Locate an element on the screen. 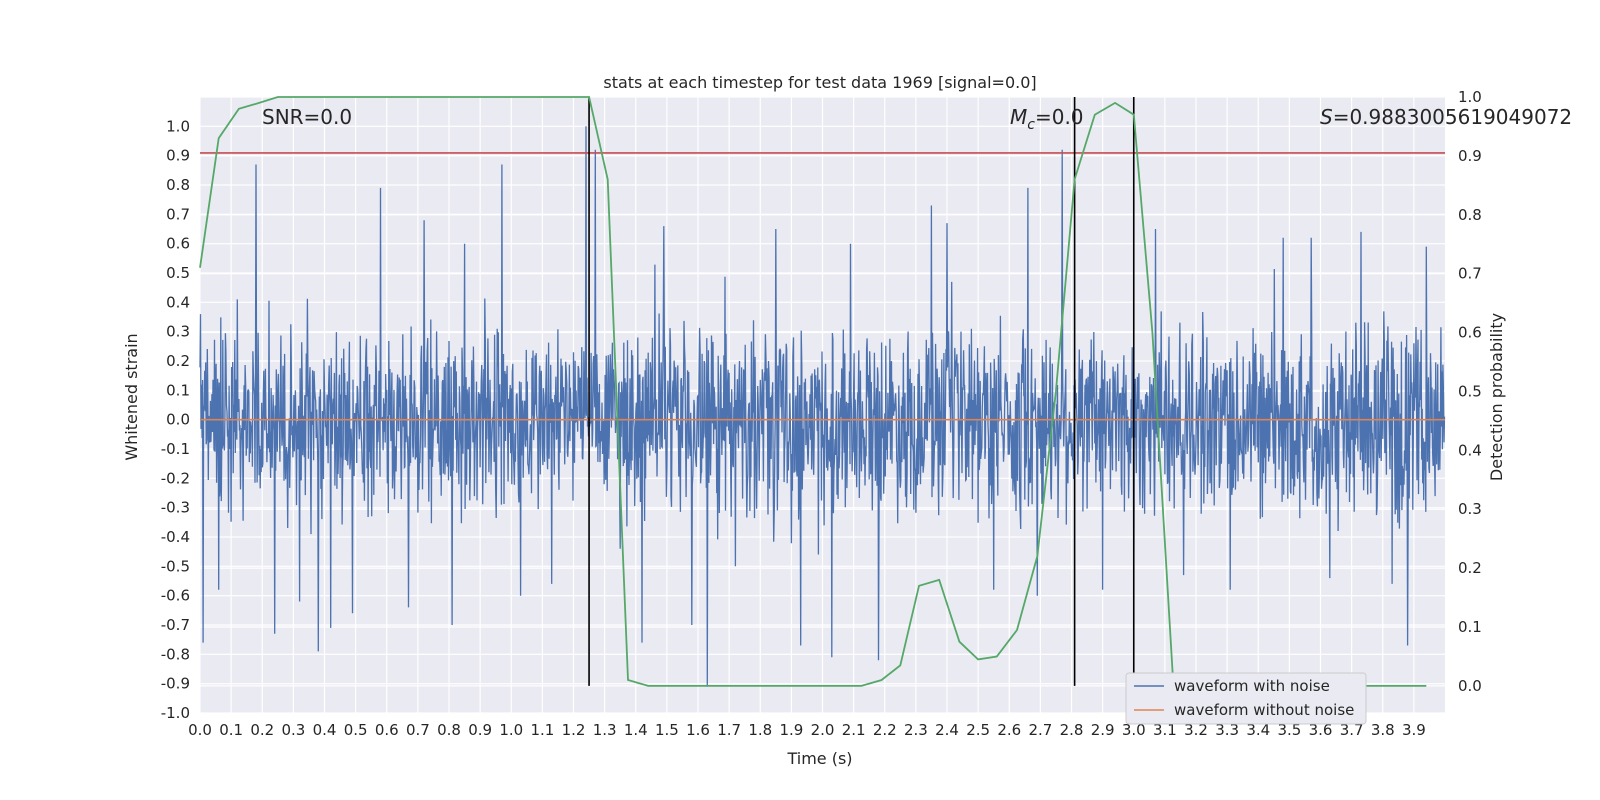  y-tick-label: 0.2 is located at coordinates (178, 361).